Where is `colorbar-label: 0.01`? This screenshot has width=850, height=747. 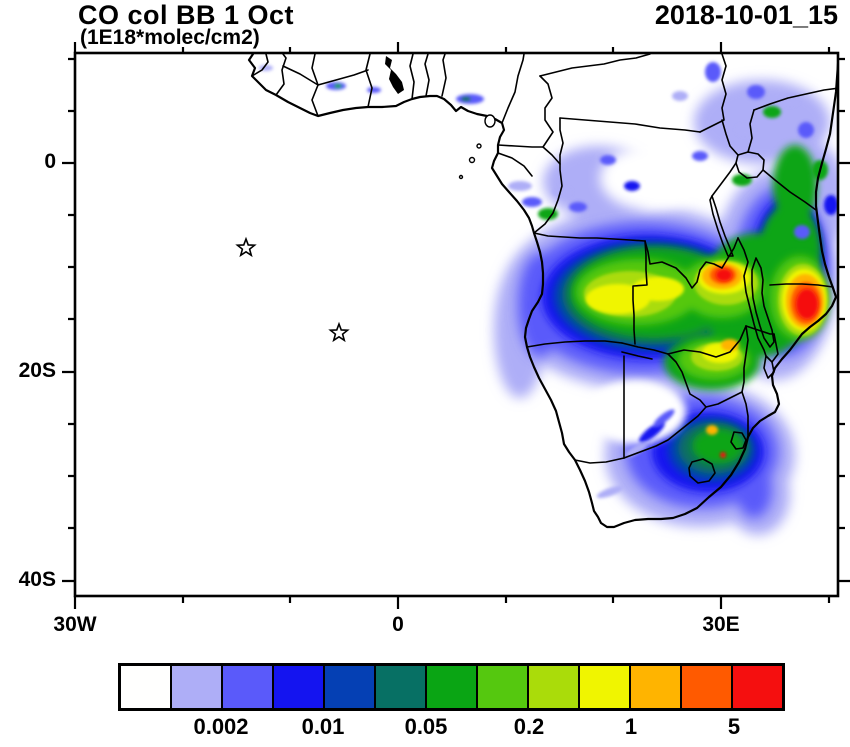 colorbar-label: 0.01 is located at coordinates (323, 726).